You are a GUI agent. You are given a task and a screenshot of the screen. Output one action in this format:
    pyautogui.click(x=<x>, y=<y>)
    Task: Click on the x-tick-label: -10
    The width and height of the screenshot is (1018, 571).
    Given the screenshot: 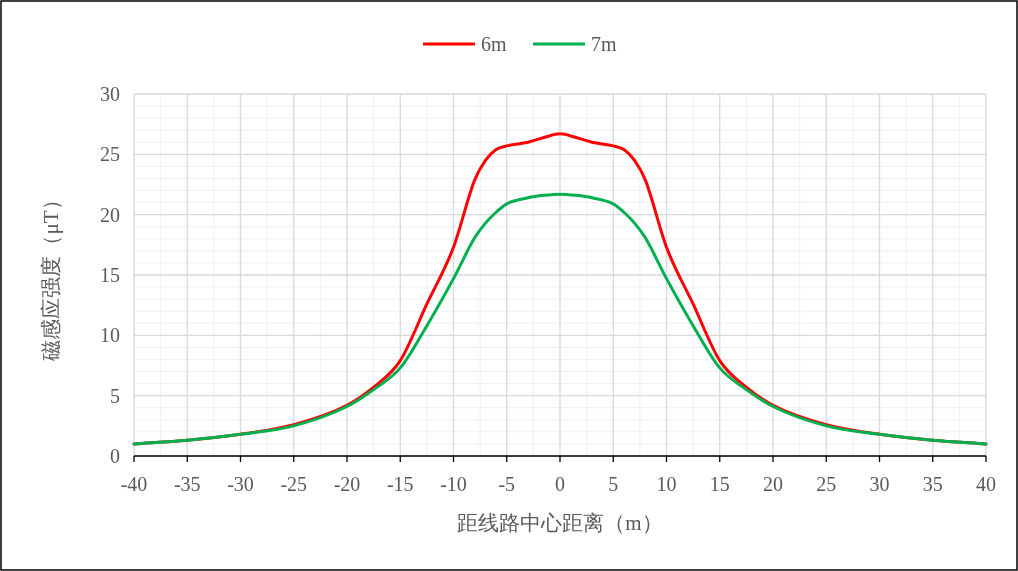 What is the action you would take?
    pyautogui.click(x=453, y=484)
    